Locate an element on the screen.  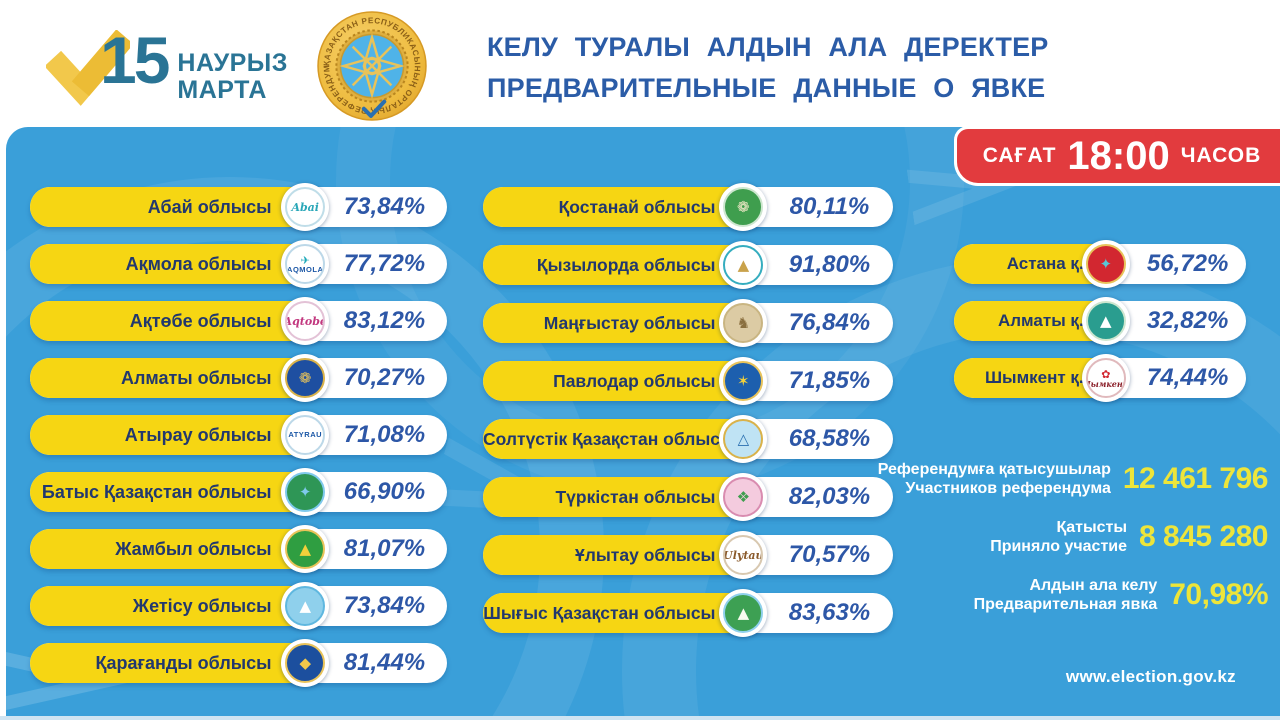
region-row-mangystau: Маңғыстау облысы ♞ 76,84% is located at coordinates (688, 323).